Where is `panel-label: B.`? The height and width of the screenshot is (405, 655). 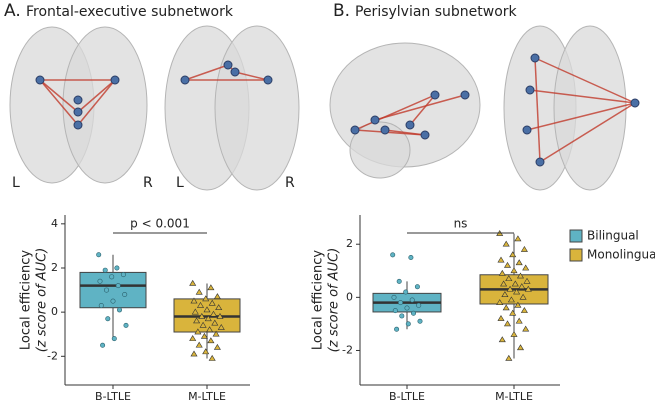 panel-label: B. is located at coordinates (341, 11).